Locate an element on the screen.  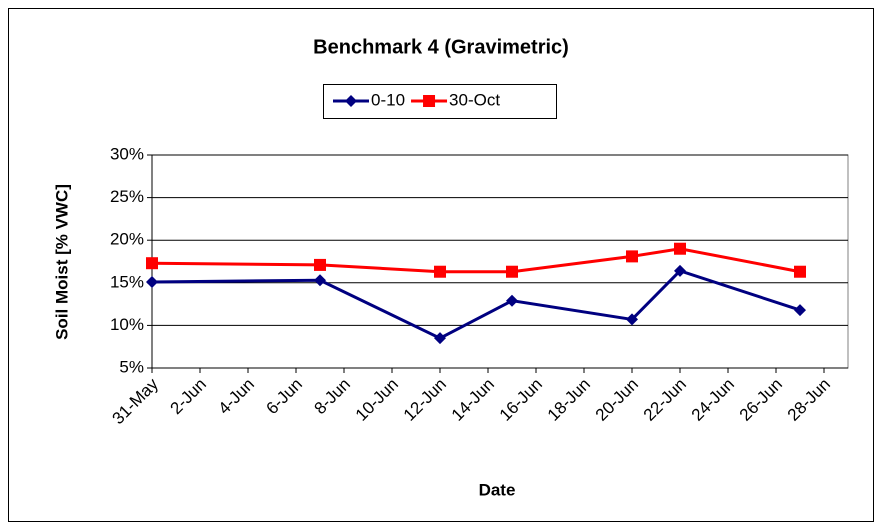
y-tick-label: 25% is located at coordinates (127, 196).